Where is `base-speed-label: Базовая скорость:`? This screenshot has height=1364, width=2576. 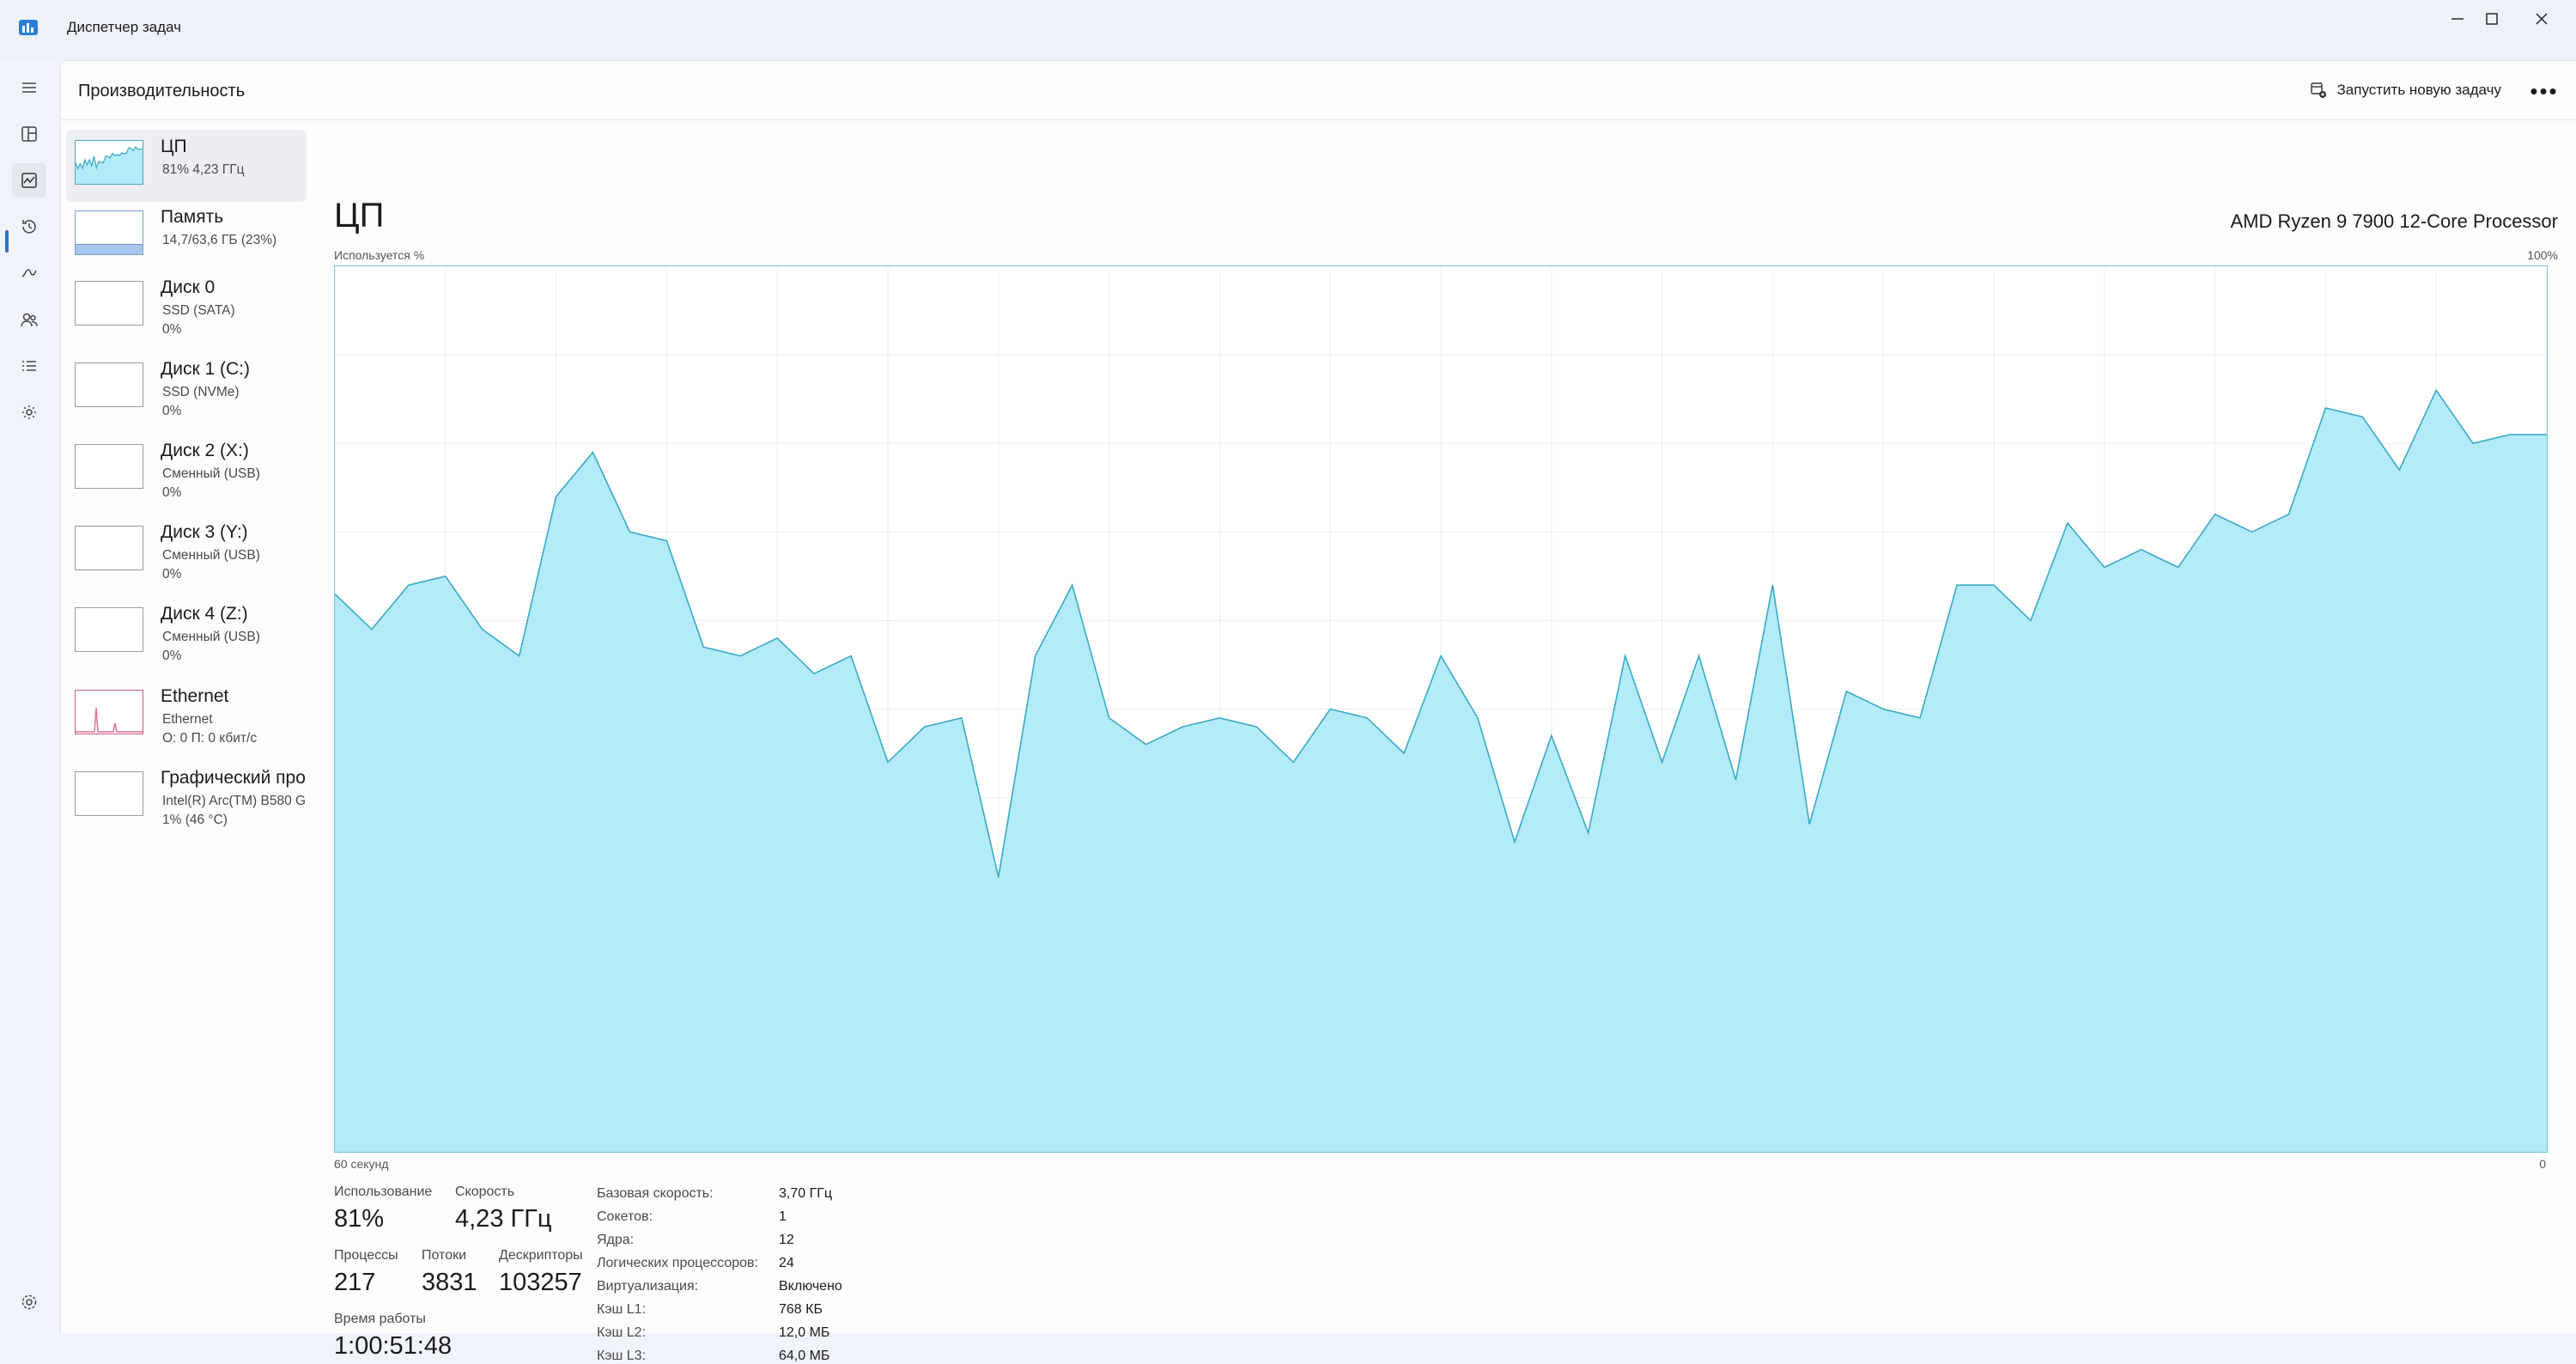
base-speed-label: Базовая скорость: is located at coordinates (655, 1193).